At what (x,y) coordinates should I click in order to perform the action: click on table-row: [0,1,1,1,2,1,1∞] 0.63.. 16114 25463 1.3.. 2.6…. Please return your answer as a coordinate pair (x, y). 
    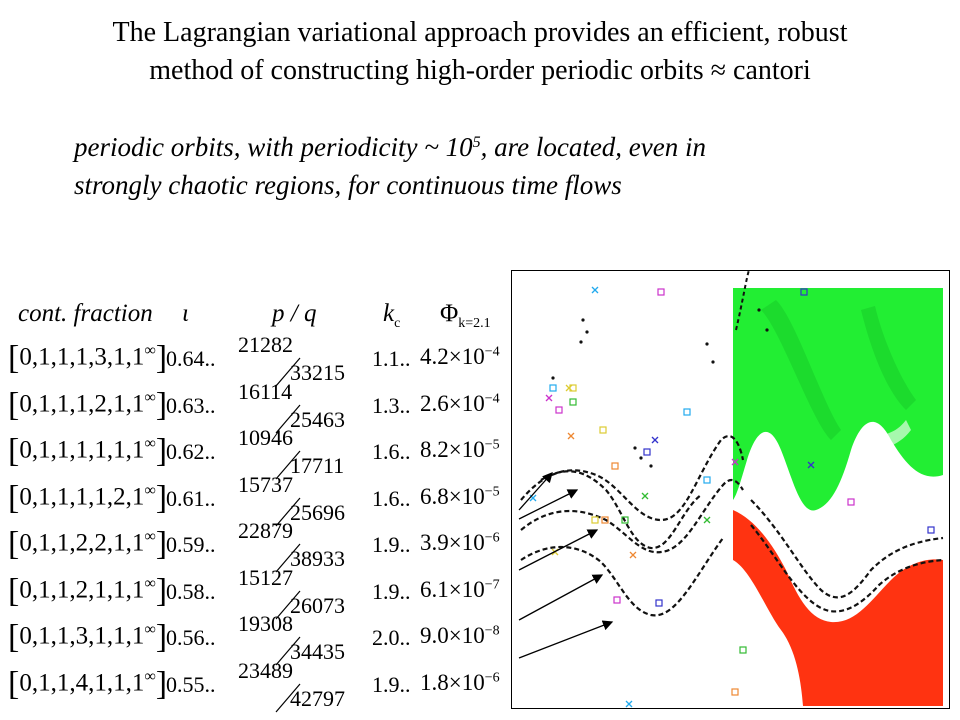
    Looking at the image, I should click on (255, 408).